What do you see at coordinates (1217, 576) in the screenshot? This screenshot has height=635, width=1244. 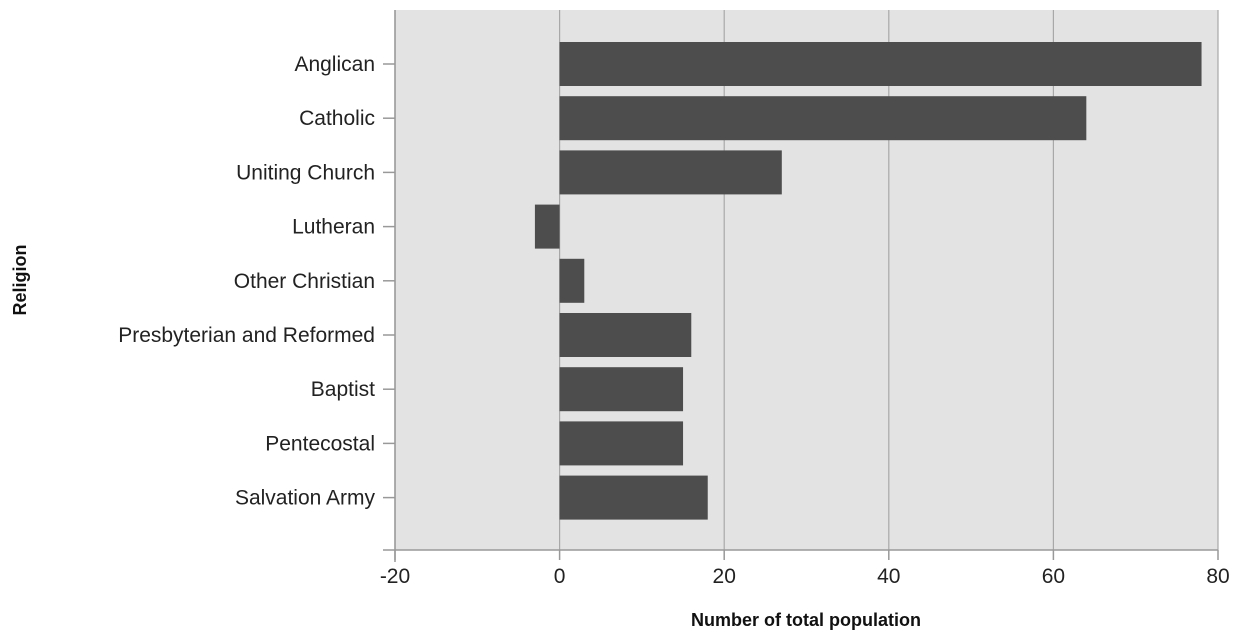 I see `x-tick-label: 80` at bounding box center [1217, 576].